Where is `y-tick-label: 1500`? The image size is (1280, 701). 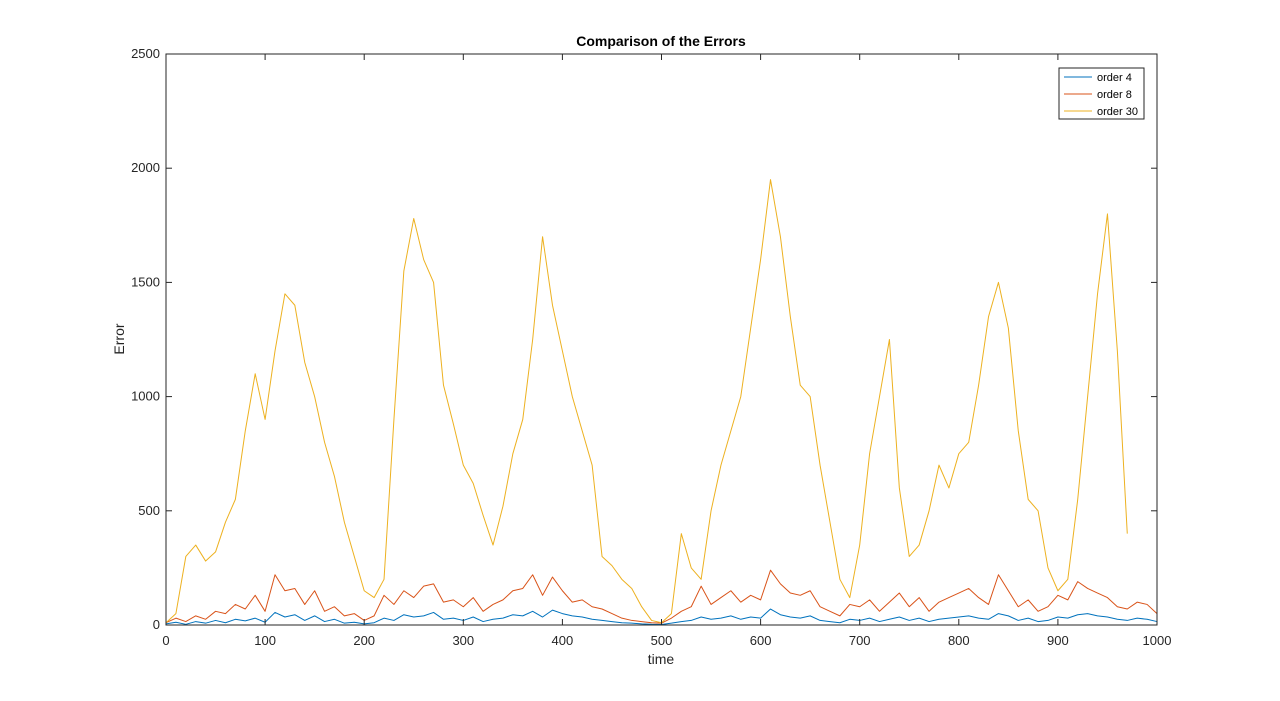 y-tick-label: 1500 is located at coordinates (145, 281).